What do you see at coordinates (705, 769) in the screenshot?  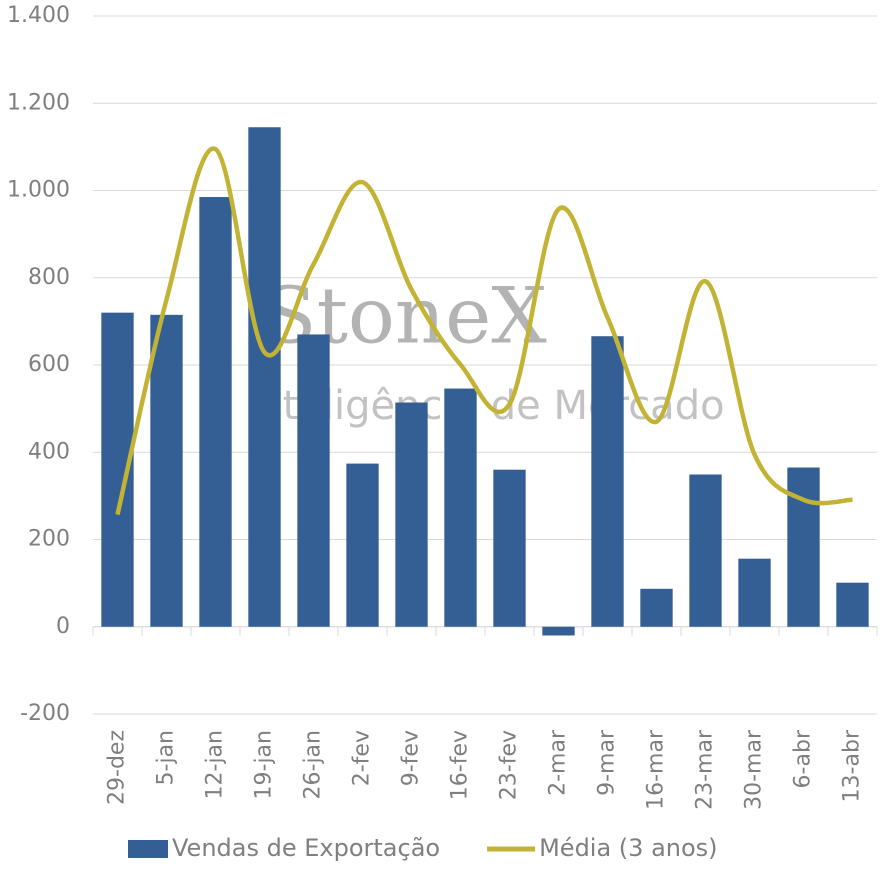 I see `x-tick-label: 23-mar` at bounding box center [705, 769].